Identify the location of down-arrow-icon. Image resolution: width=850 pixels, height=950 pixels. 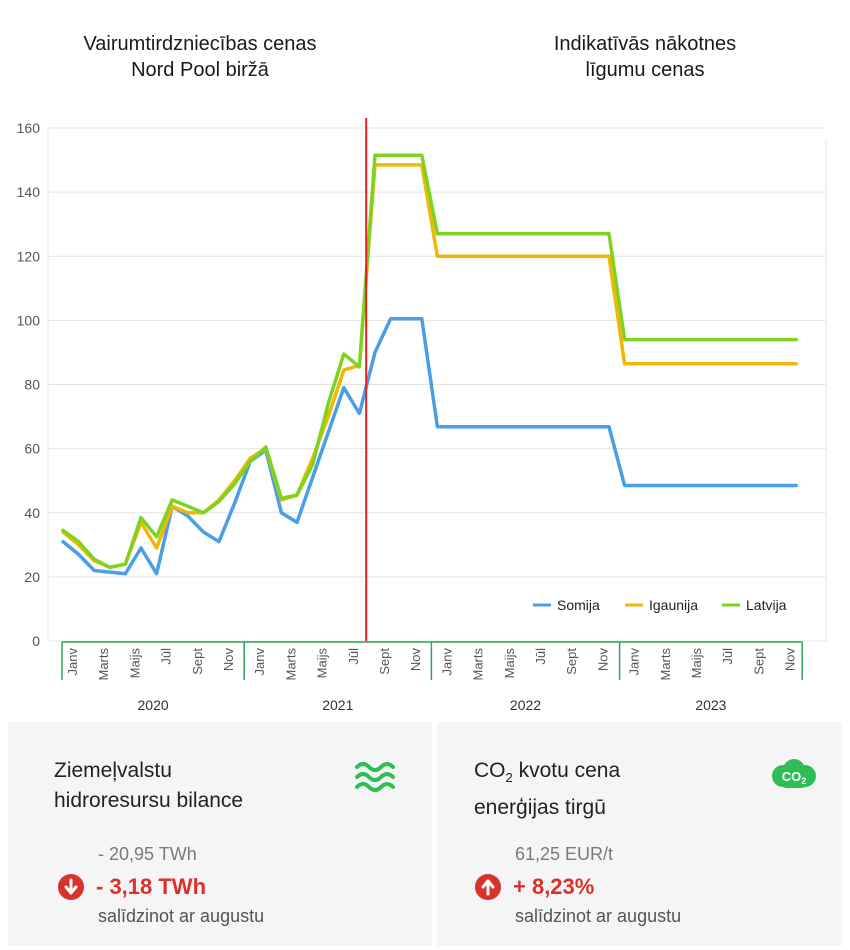
(71, 887).